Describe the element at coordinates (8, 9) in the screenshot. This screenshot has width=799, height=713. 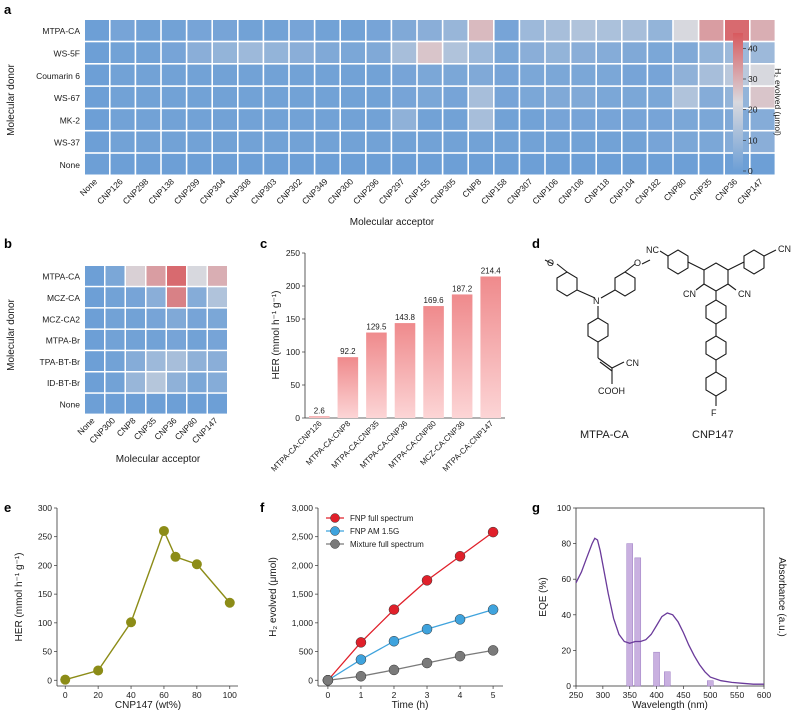
I see `panel-letter-a: a` at that location.